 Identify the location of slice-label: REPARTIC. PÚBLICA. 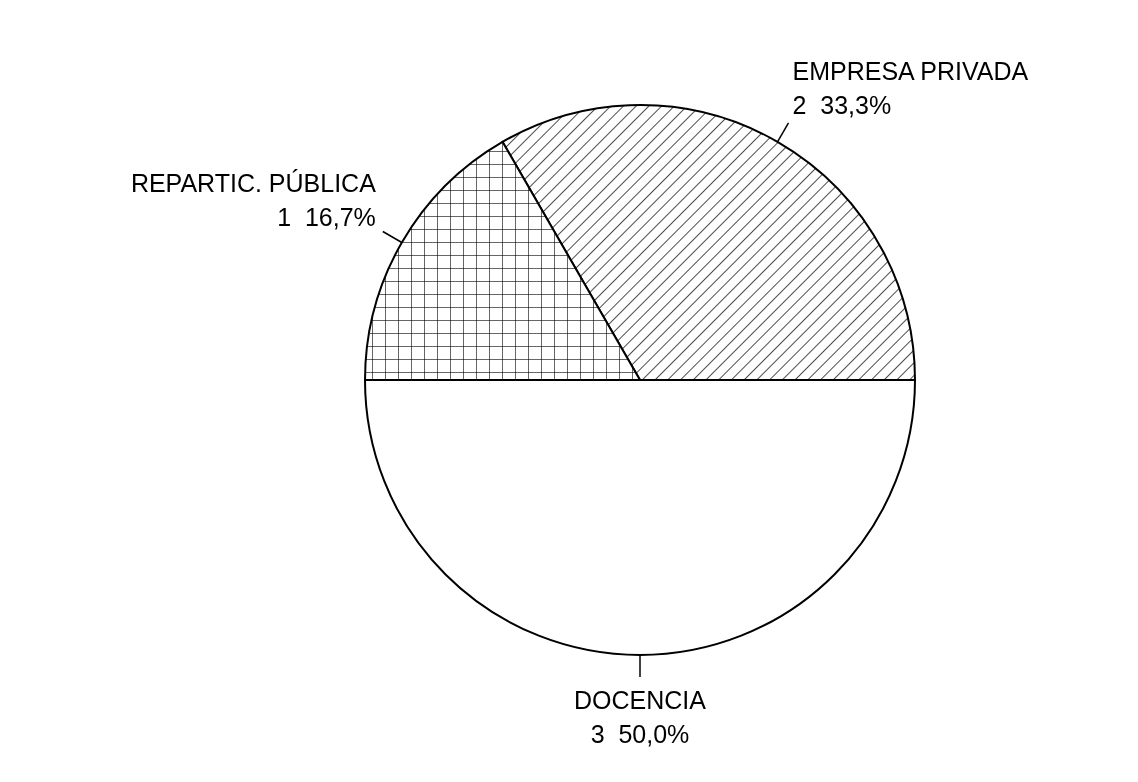
(253, 182).